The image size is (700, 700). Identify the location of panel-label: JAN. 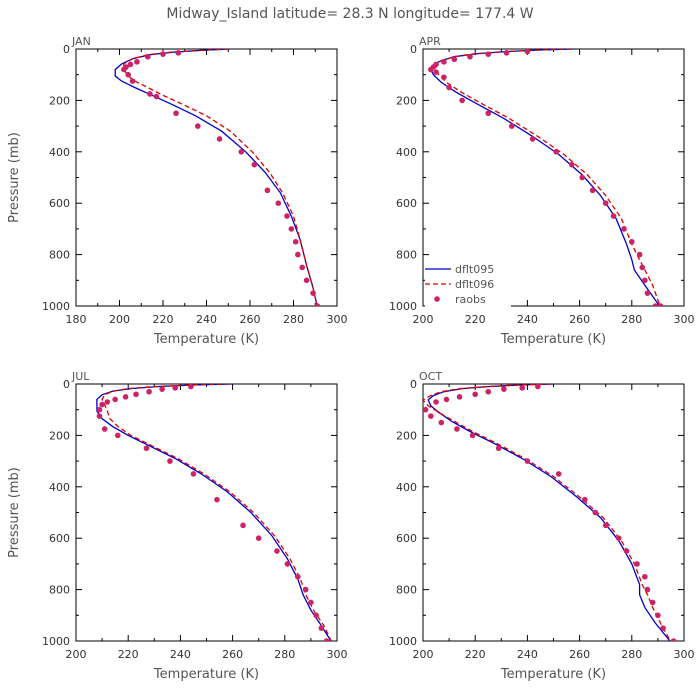
(81, 41).